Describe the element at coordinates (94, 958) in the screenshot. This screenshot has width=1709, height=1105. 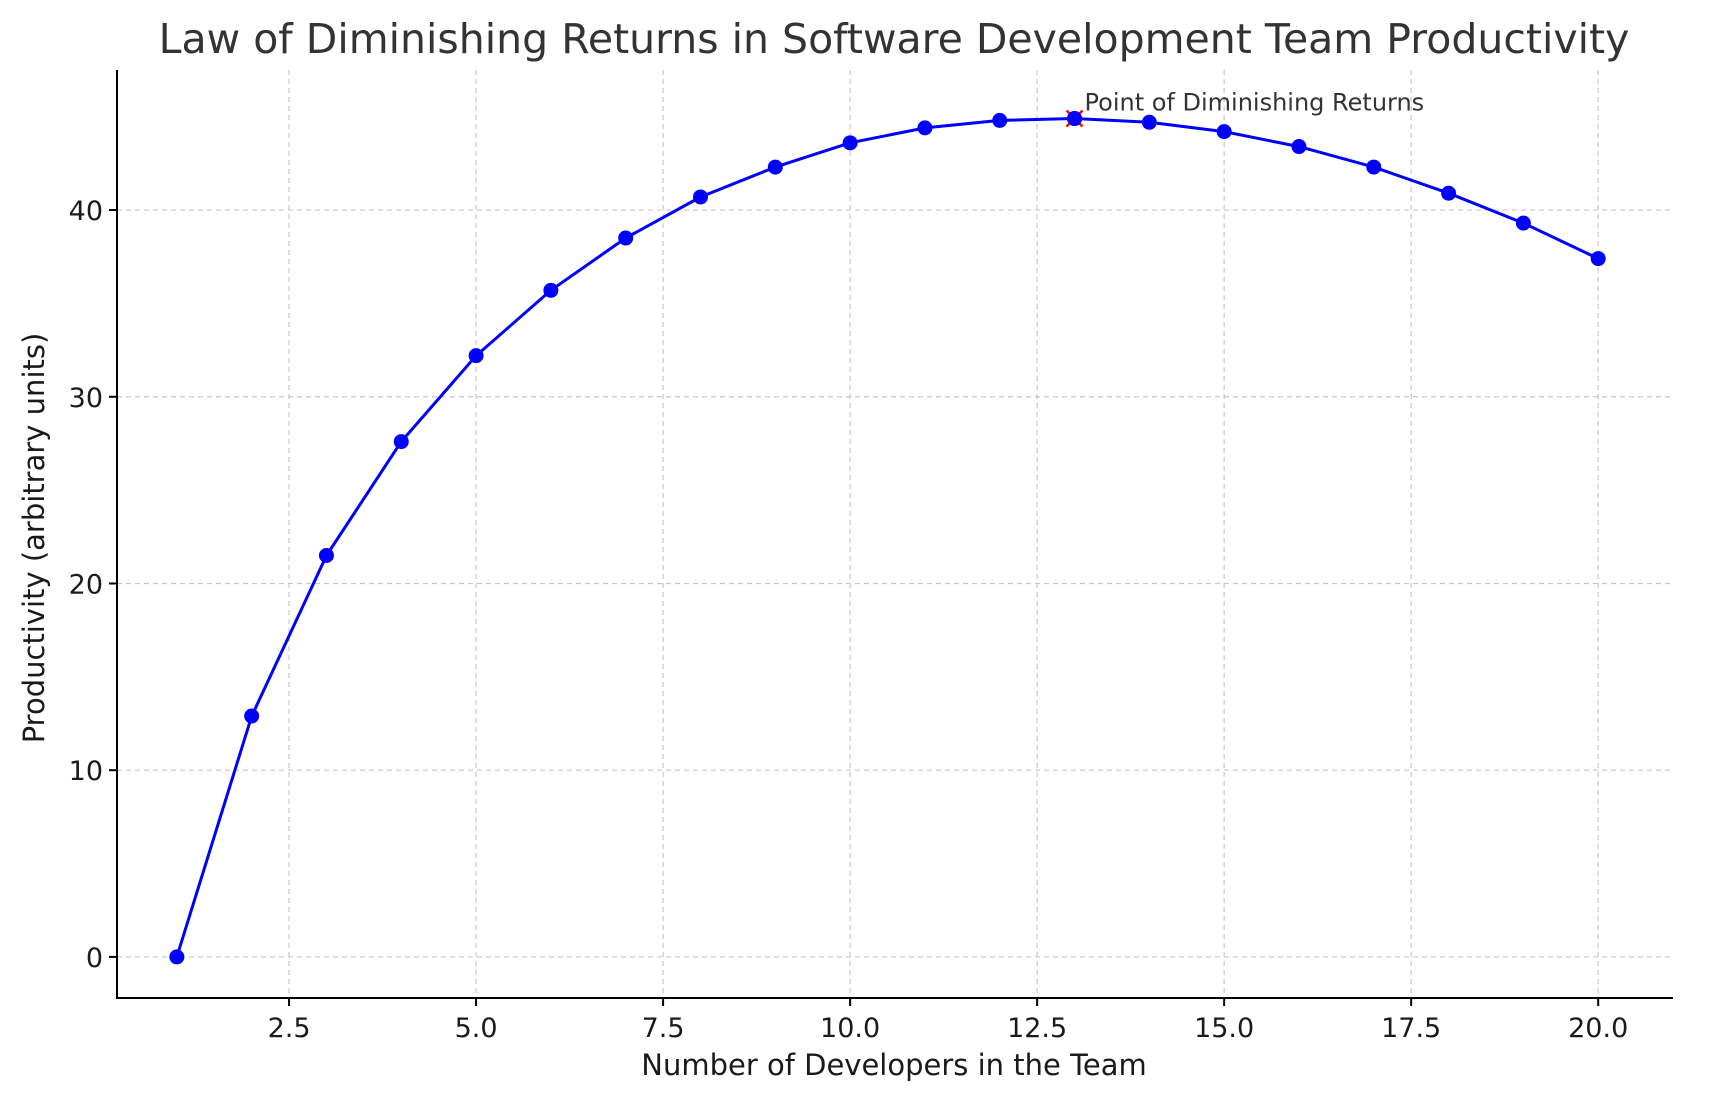
I see `y-tick-label: 0` at that location.